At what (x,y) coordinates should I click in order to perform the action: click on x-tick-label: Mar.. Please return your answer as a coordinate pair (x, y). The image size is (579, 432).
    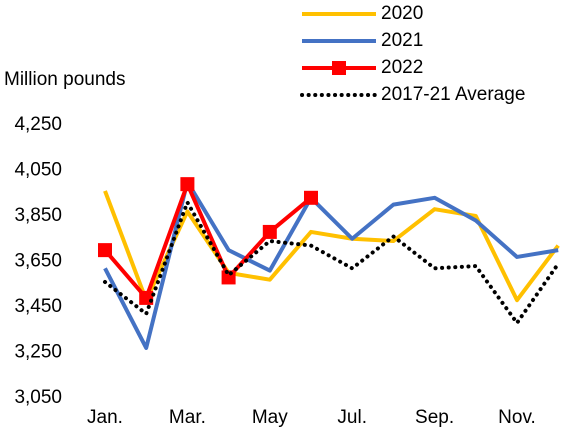
    Looking at the image, I should click on (187, 417).